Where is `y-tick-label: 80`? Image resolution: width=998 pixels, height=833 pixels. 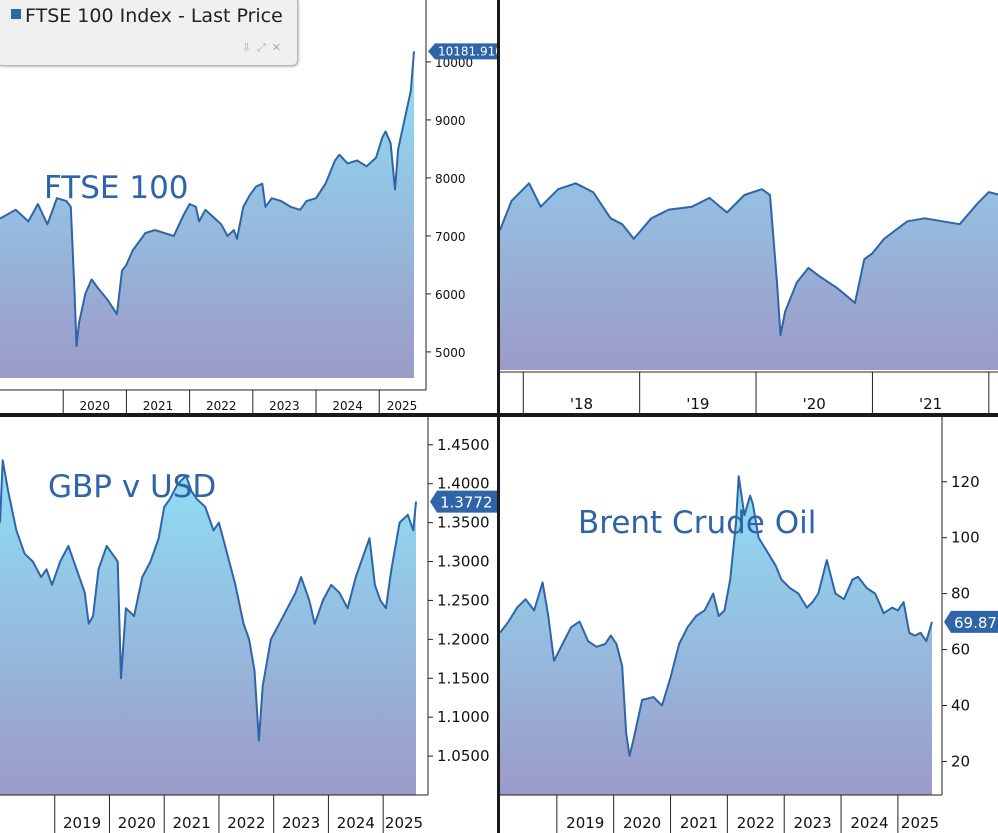 y-tick-label: 80 is located at coordinates (960, 594).